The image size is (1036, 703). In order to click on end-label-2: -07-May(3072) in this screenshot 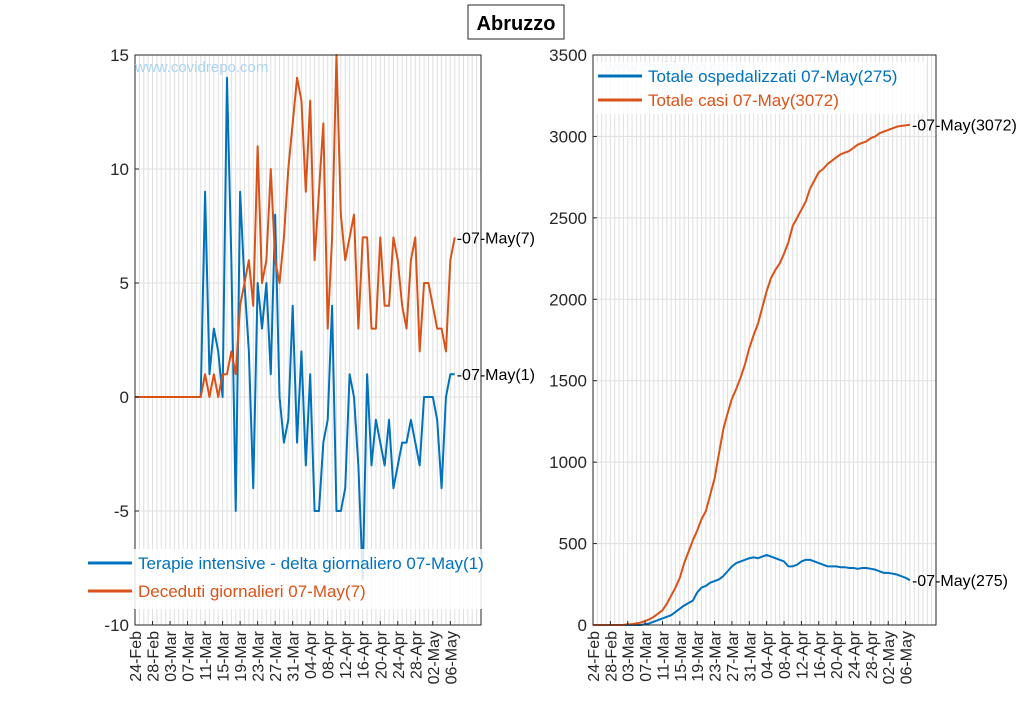, I will do `click(964, 126)`.